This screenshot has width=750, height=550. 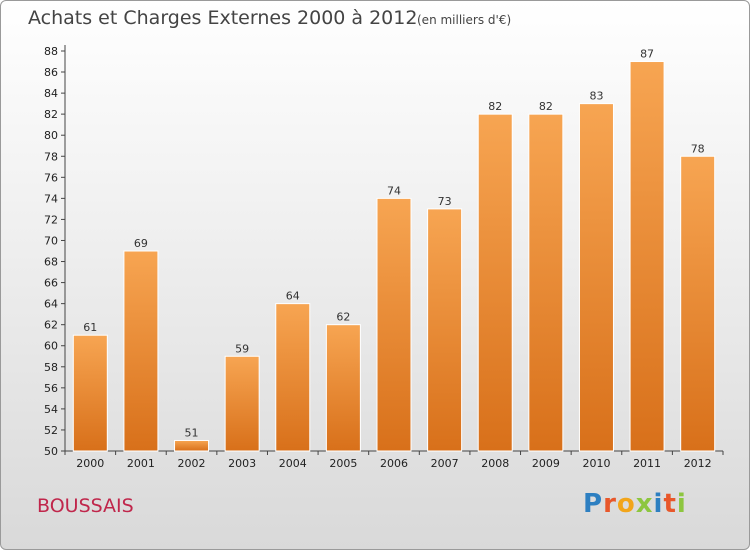 What do you see at coordinates (192, 463) in the screenshot?
I see `x-tick-label: 2002` at bounding box center [192, 463].